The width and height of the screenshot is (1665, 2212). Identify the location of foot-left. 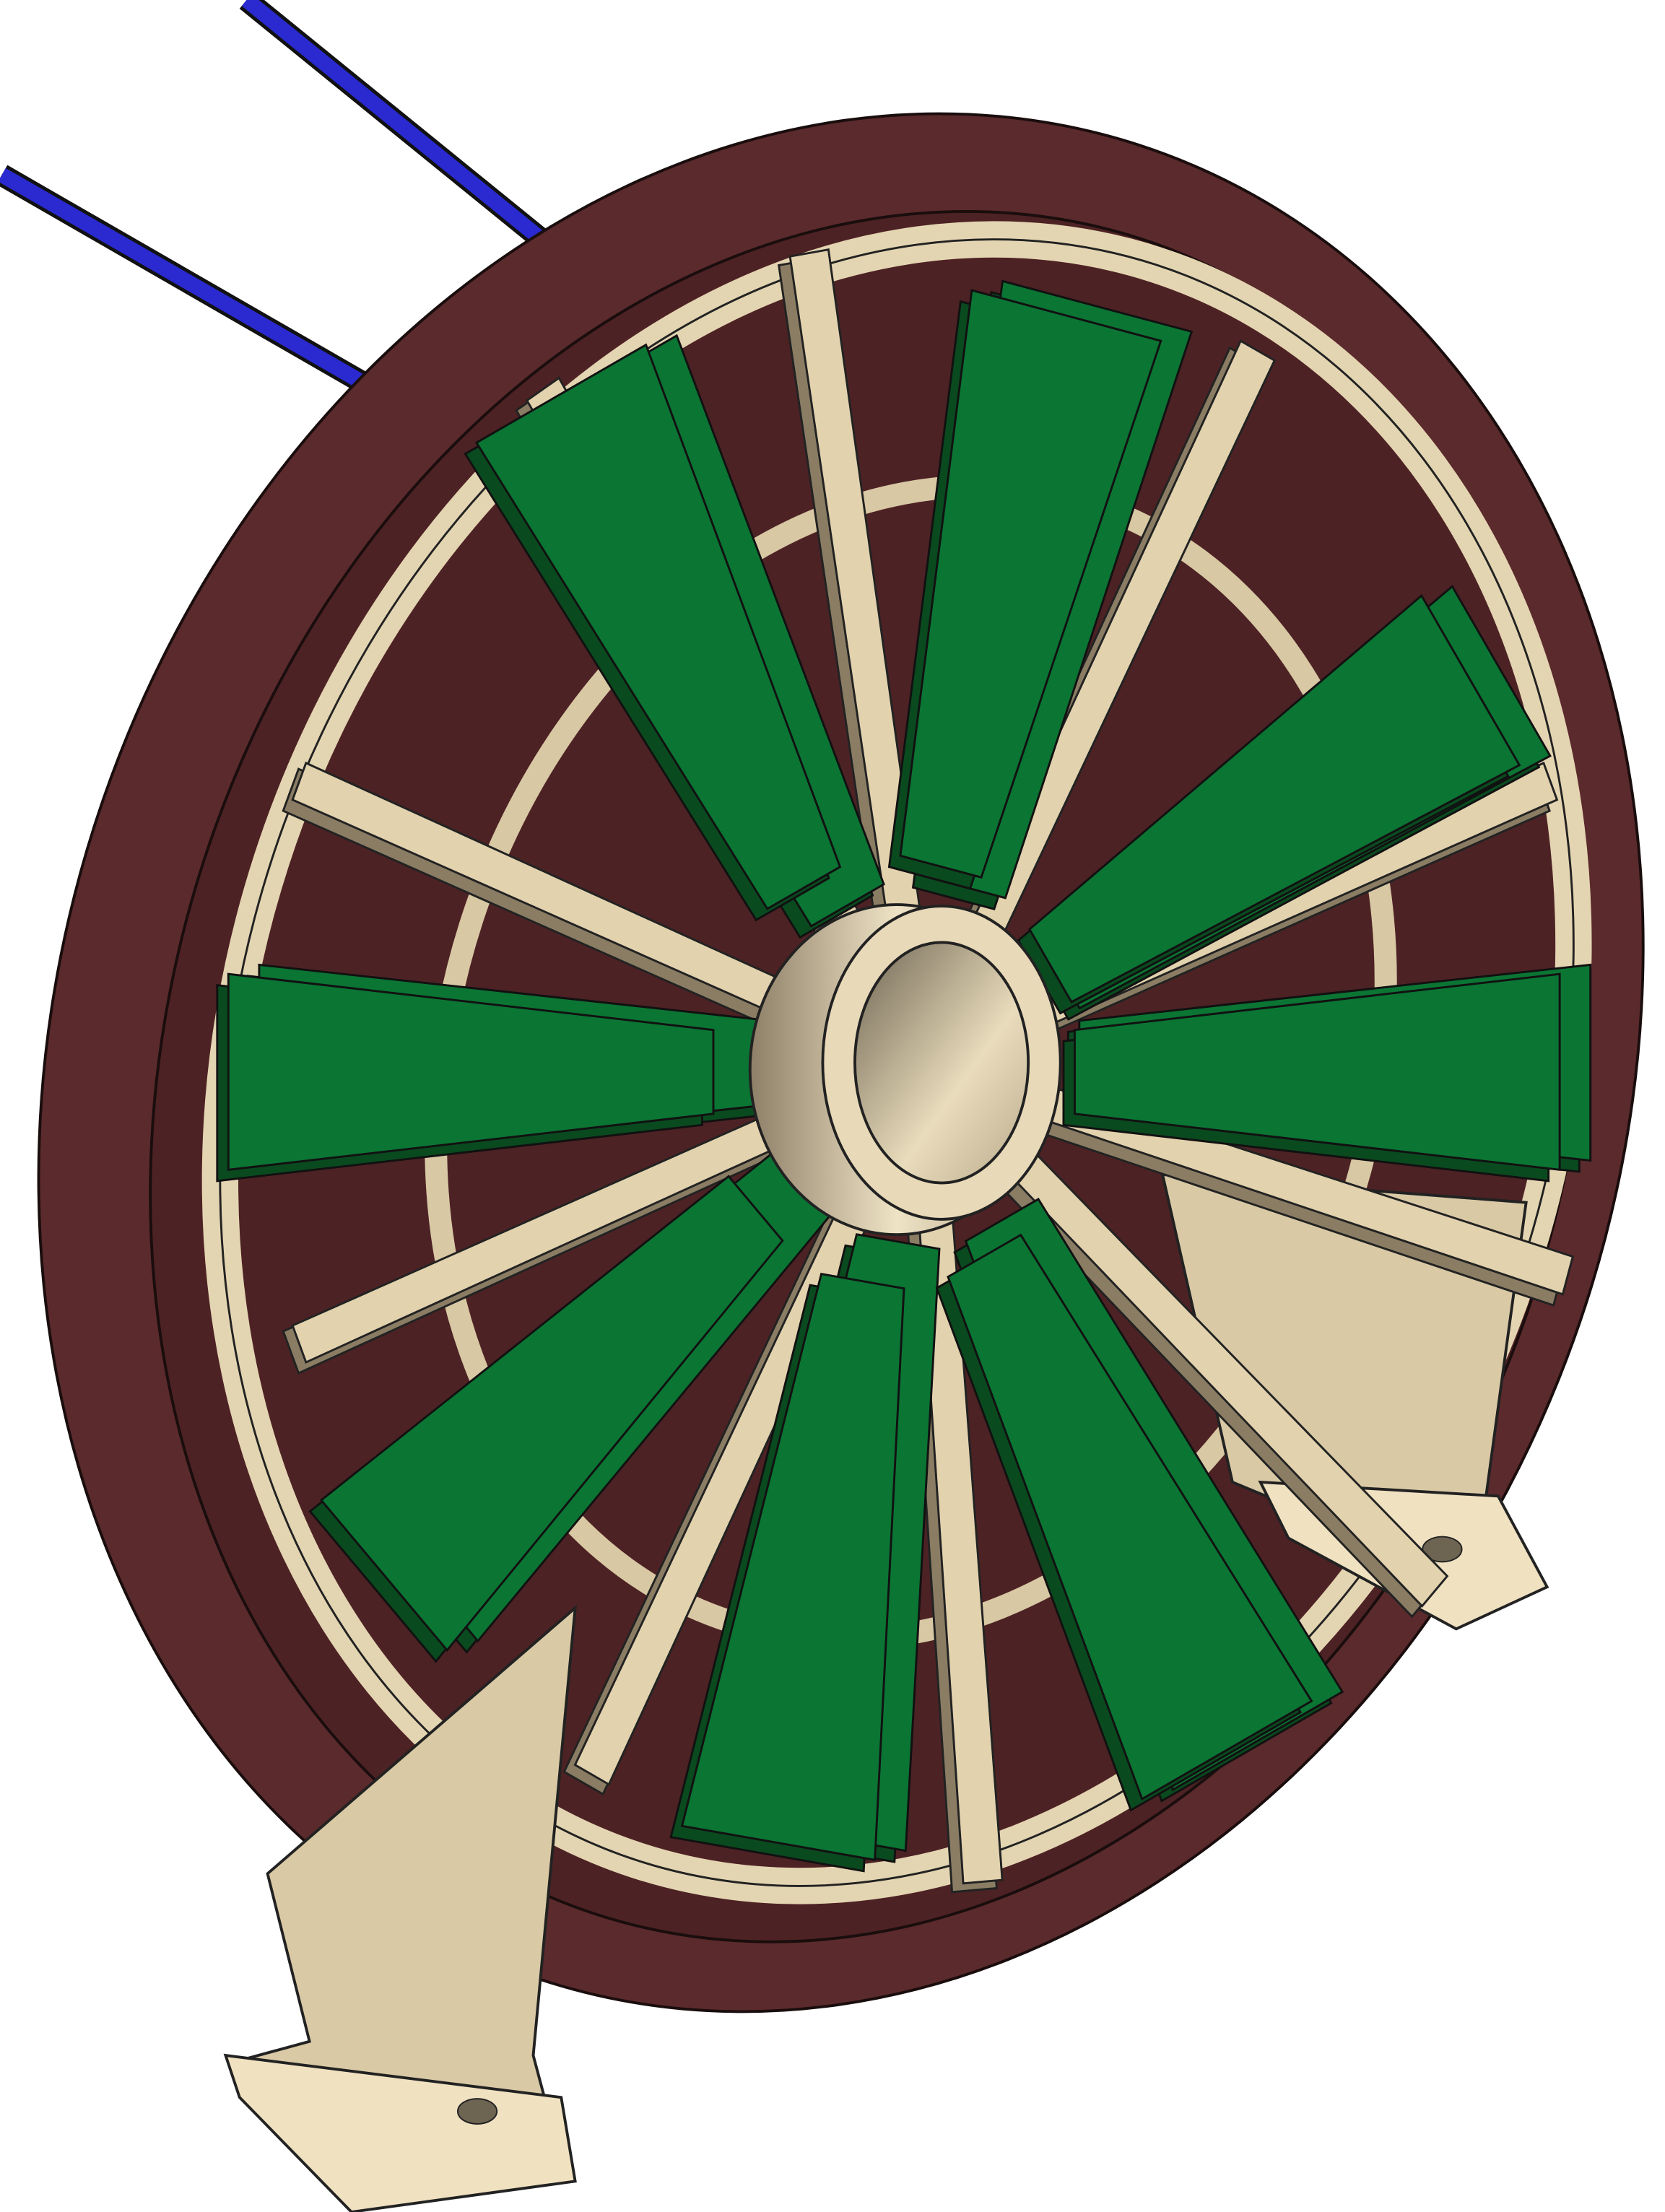
(400, 2132).